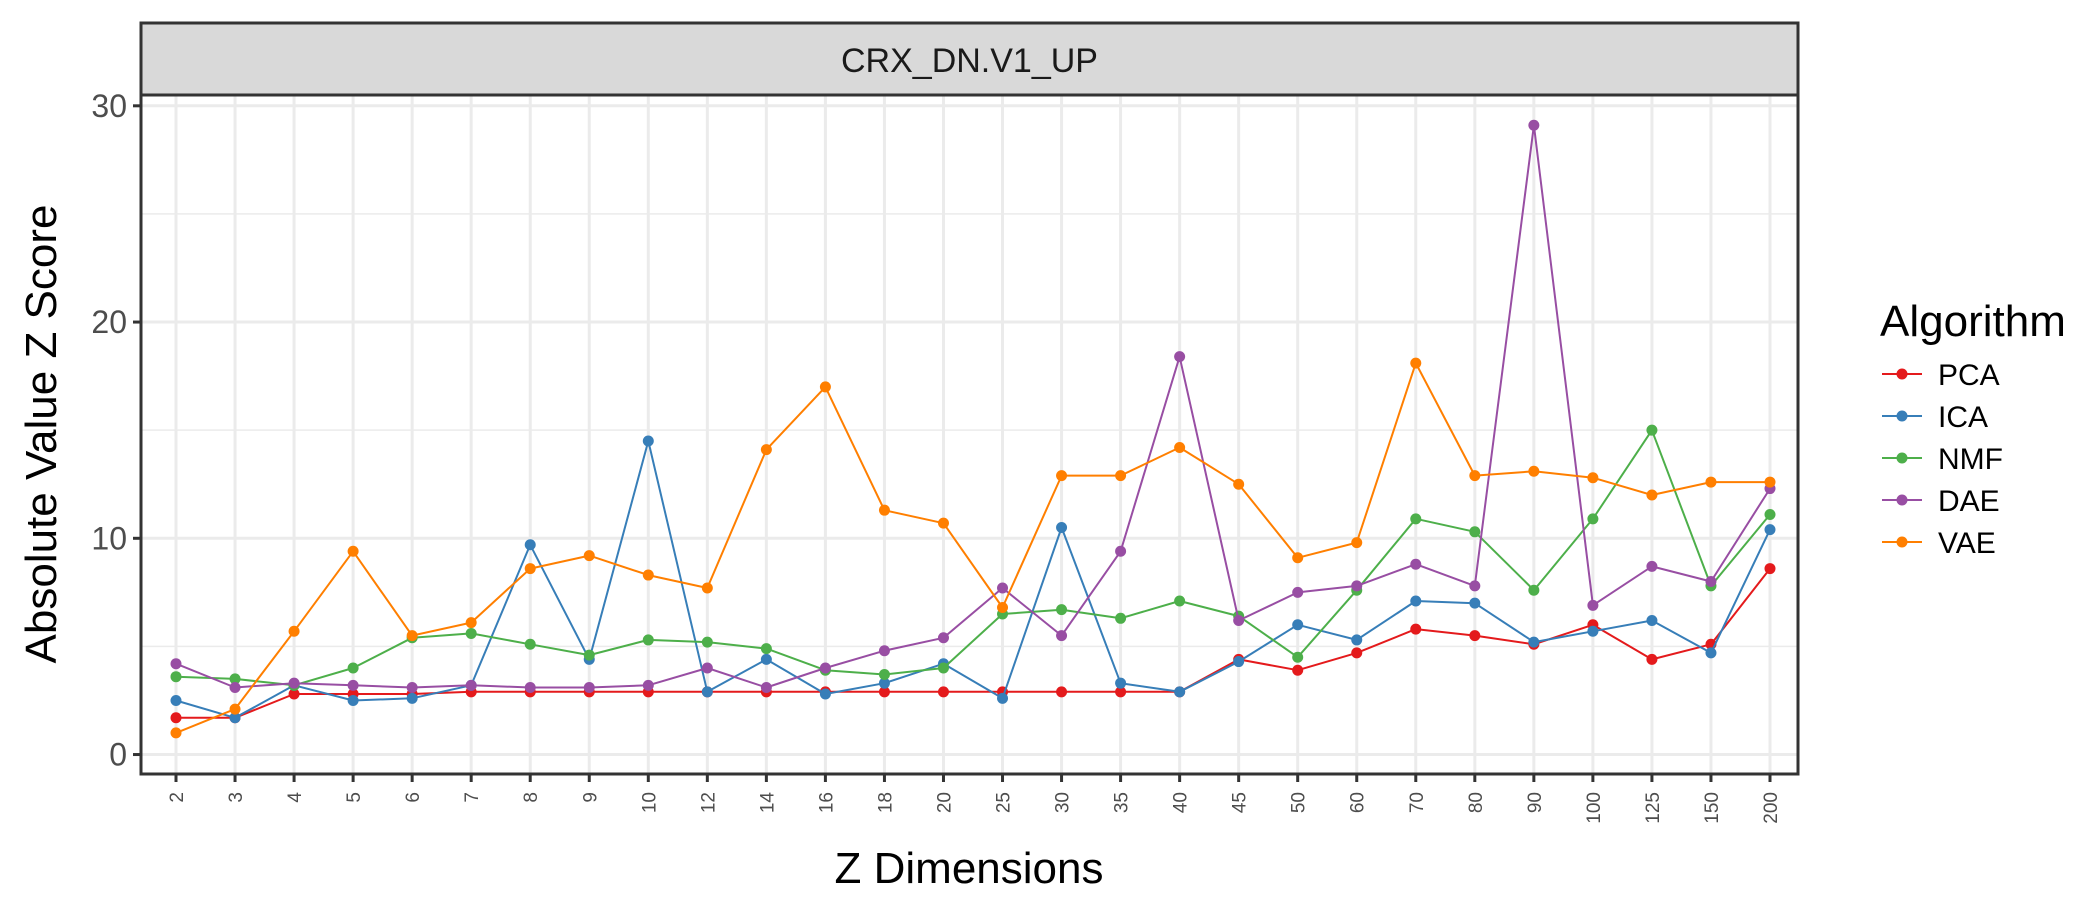  Describe the element at coordinates (1963, 417) in the screenshot. I see `legend-label-ica: ICA` at that location.